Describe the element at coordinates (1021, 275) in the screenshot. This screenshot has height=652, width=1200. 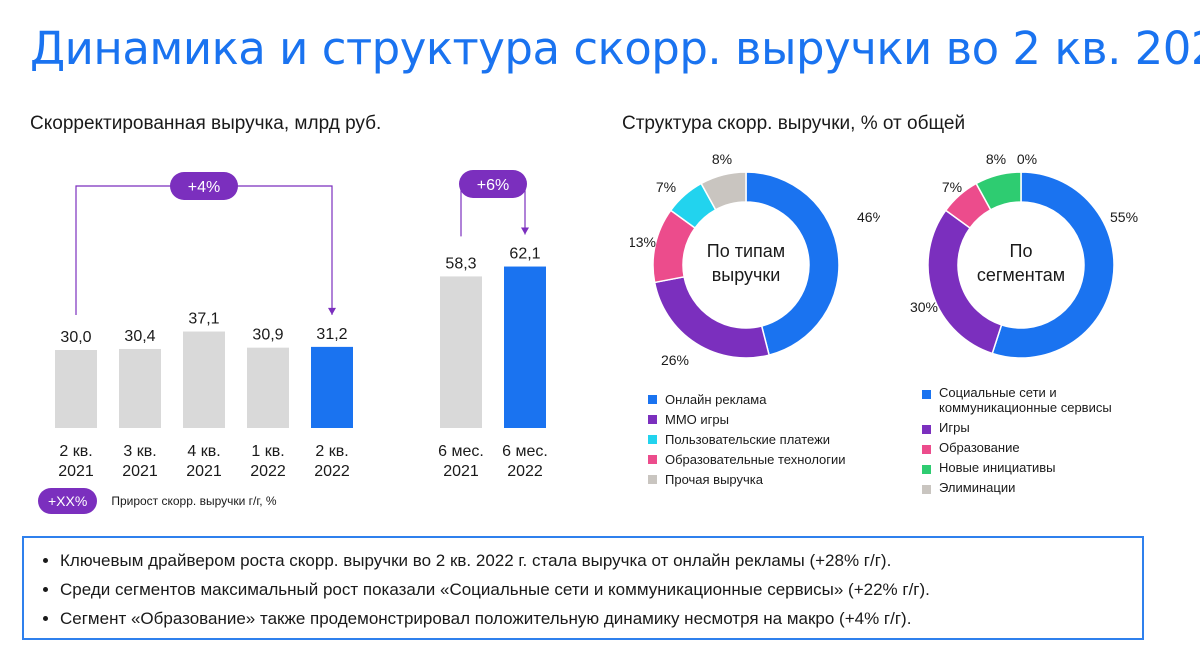
I see `donut-center-label: сегментам` at that location.